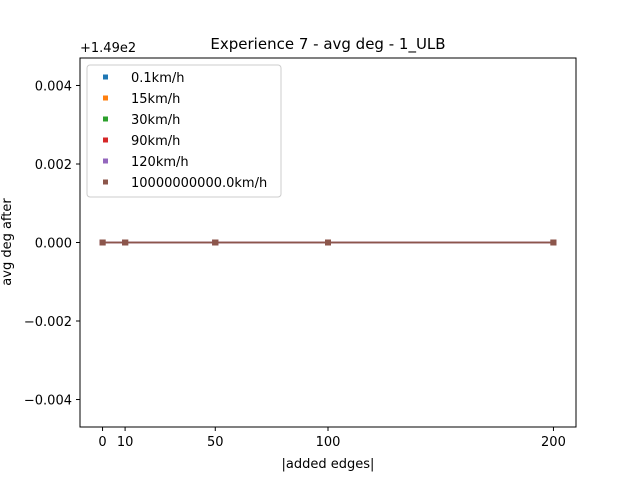 The image size is (640, 480). Describe the element at coordinates (108, 48) in the screenshot. I see `y-offset-label: +1.49e2` at that location.